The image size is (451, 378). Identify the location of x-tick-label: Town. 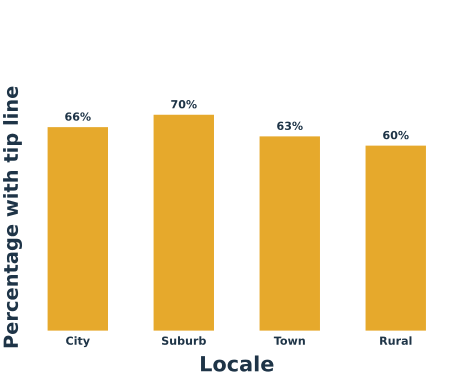
(289, 340).